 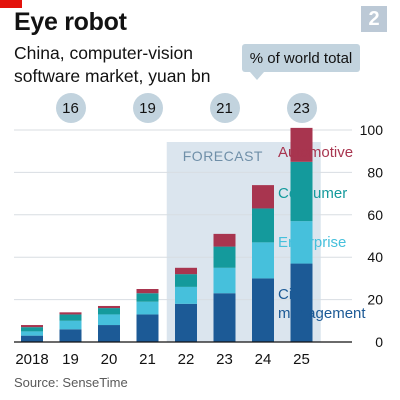 I want to click on series-label: Enterprise, so click(x=312, y=242).